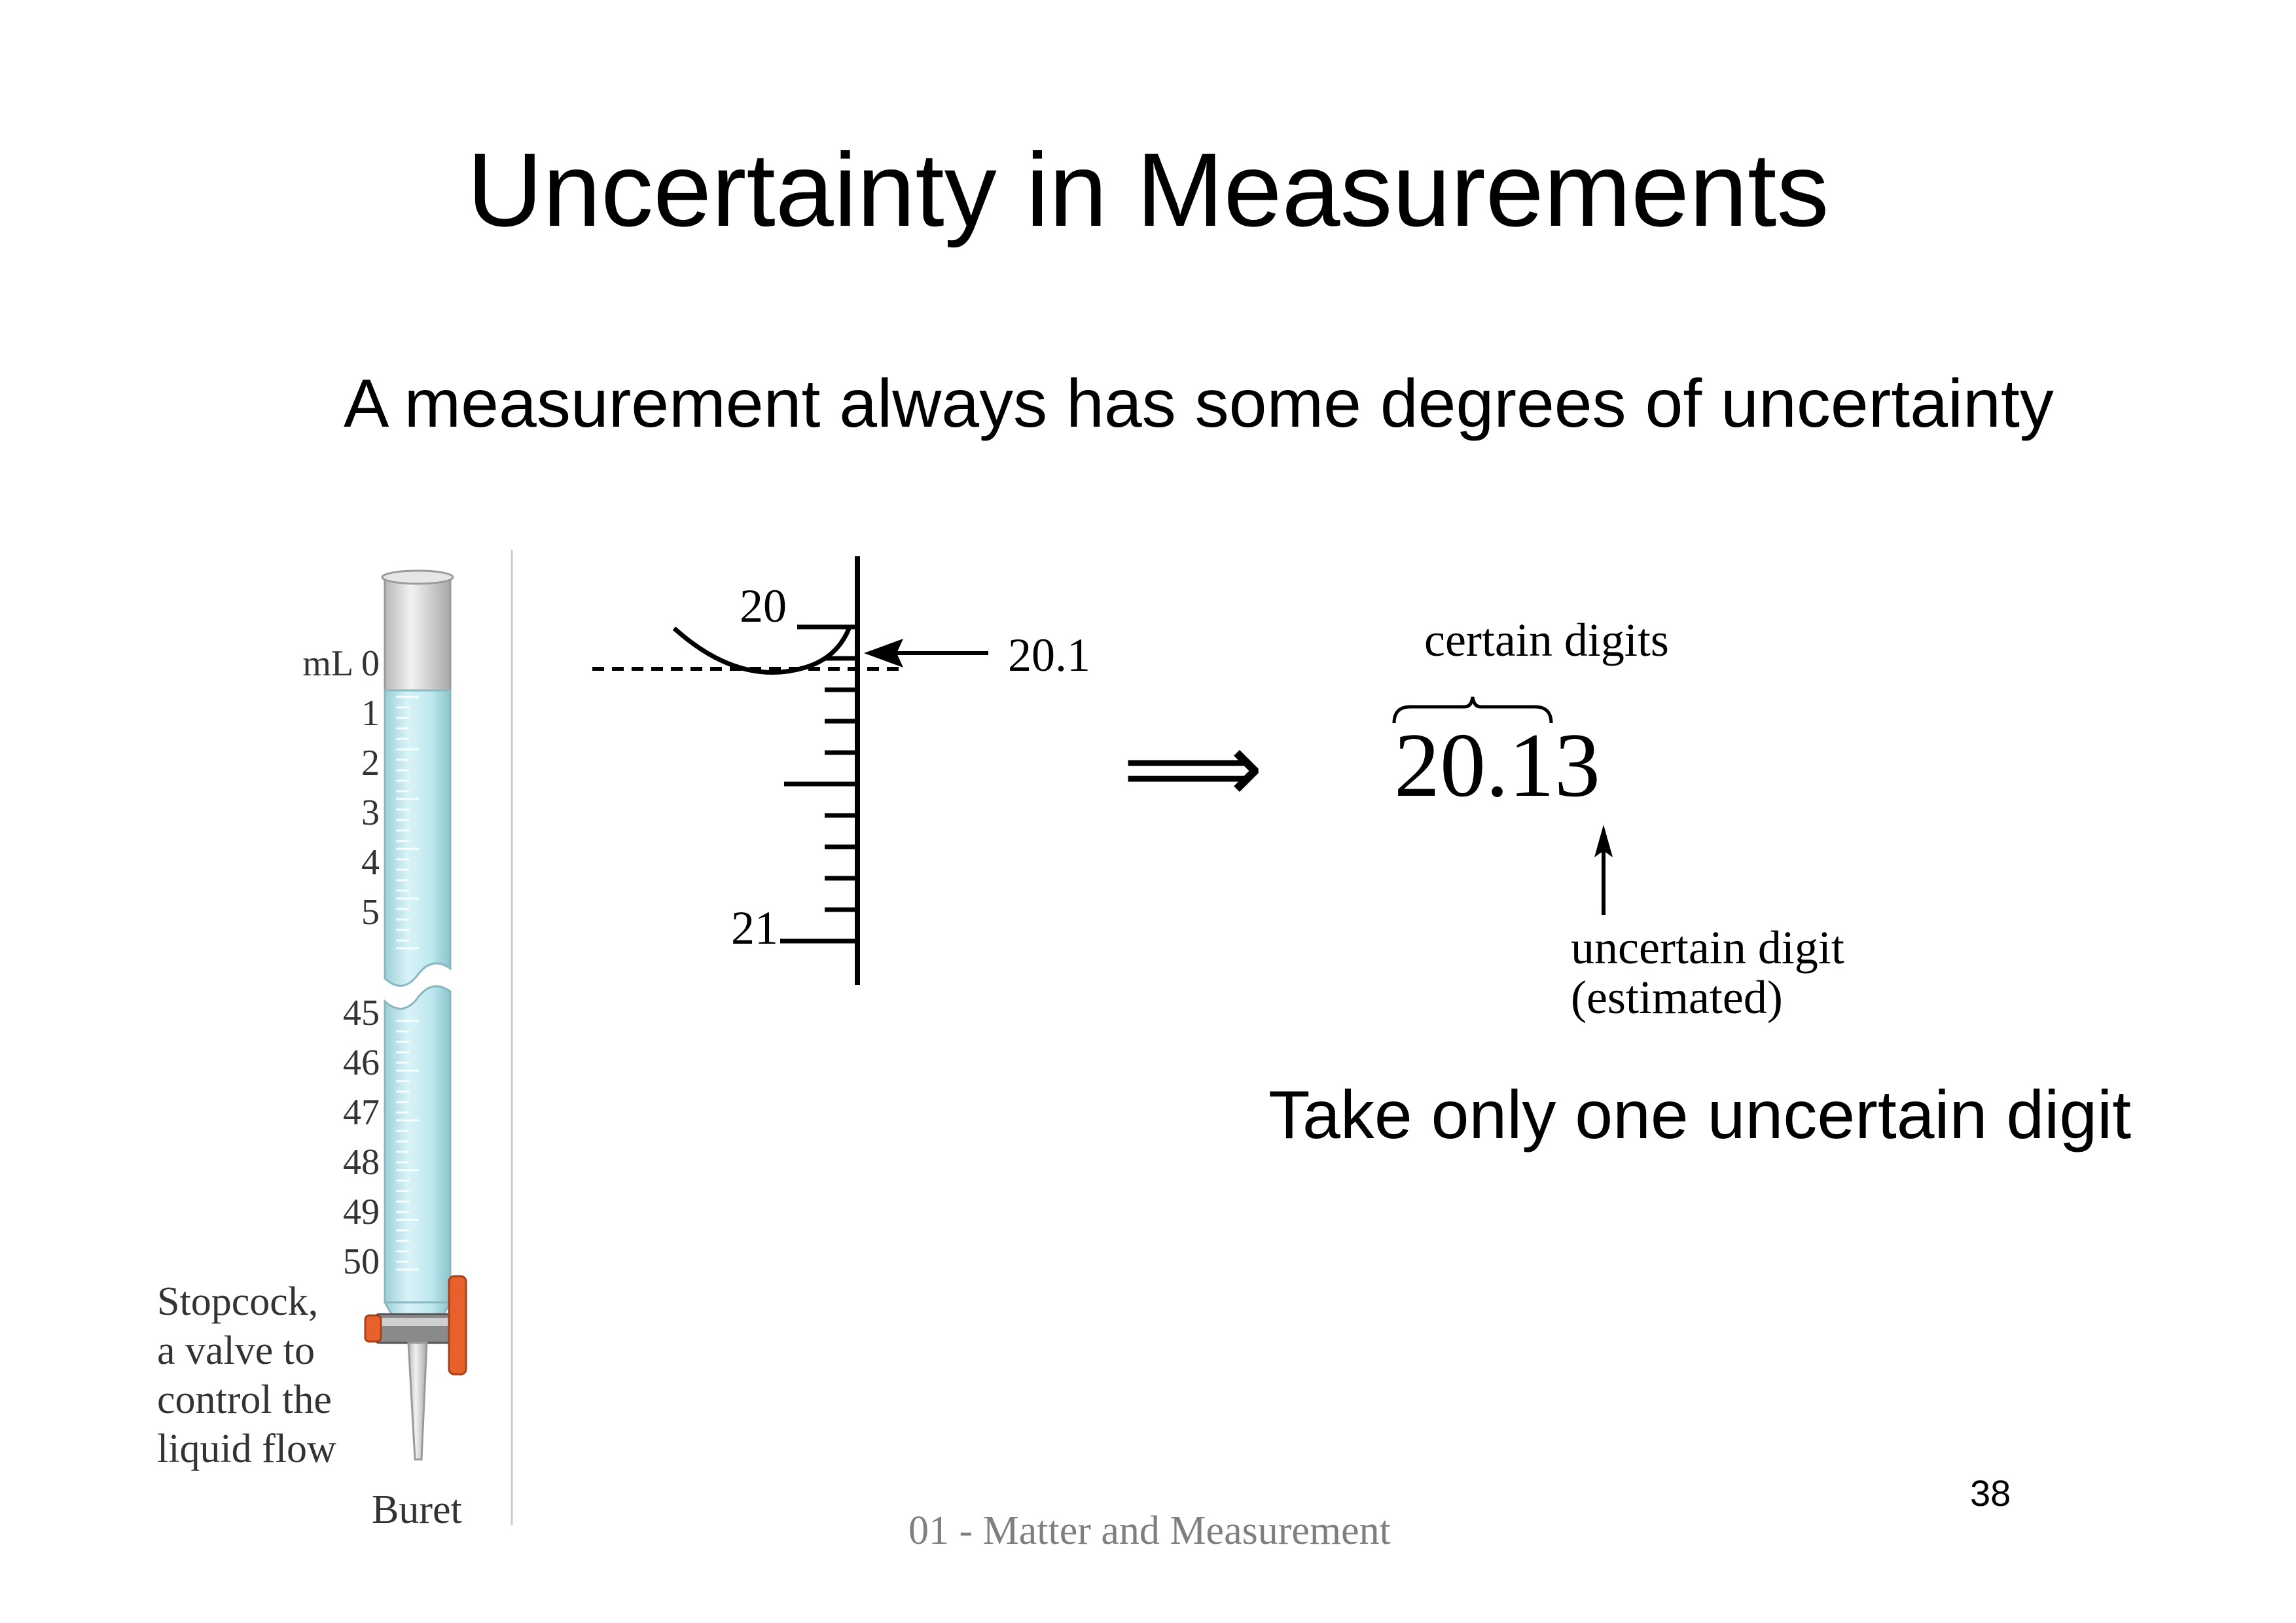 This screenshot has height=1623, width=2296. I want to click on meniscus-curve, so click(762, 650).